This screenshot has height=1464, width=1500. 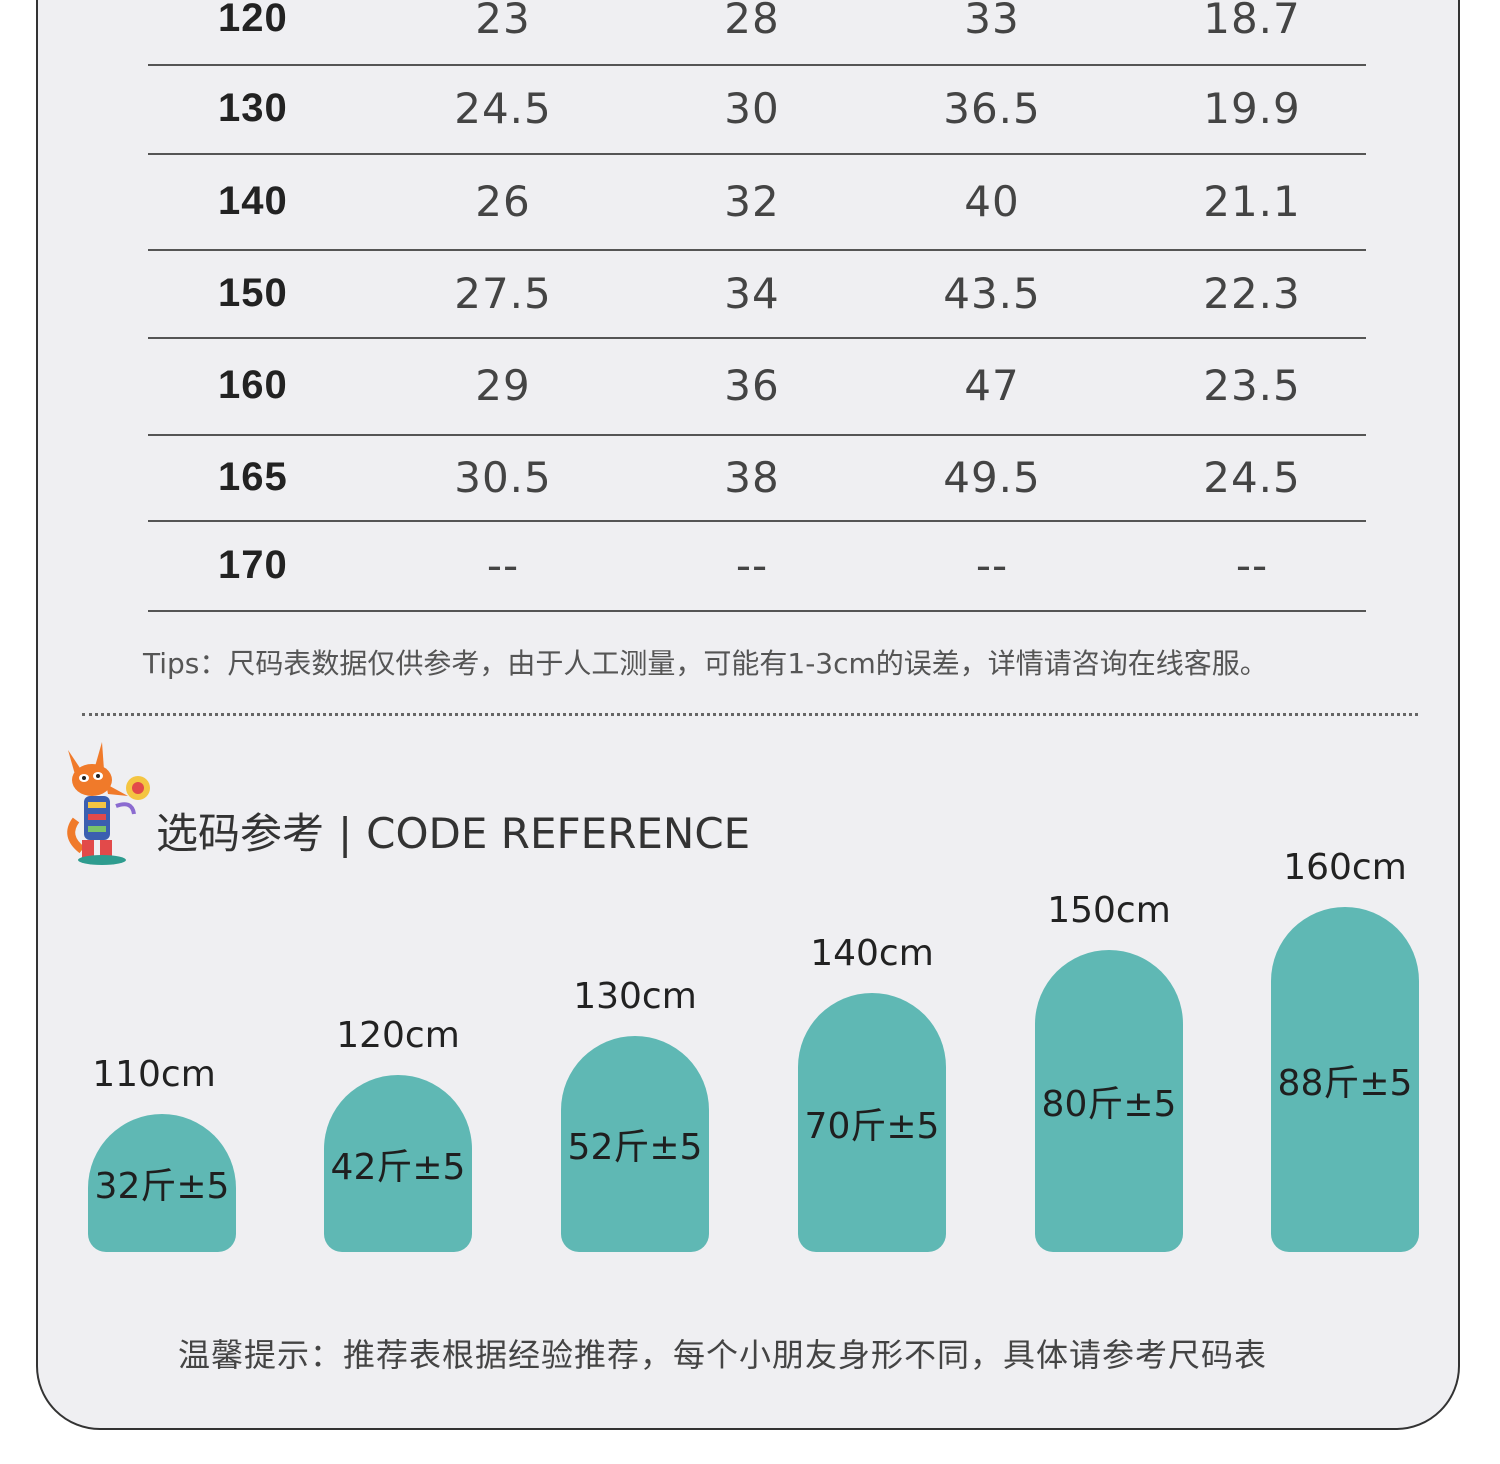 I want to click on measurement-cell: 34, so click(x=752, y=293).